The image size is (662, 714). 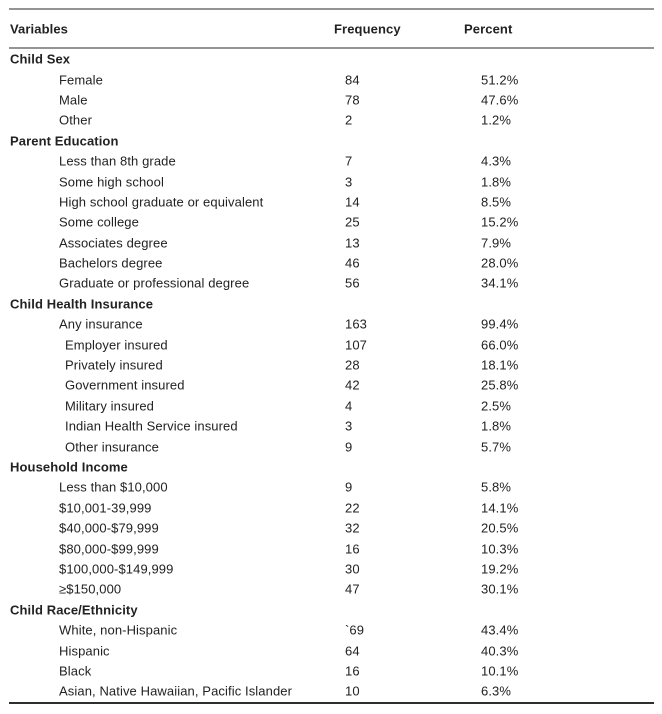 I want to click on row-frequency: 32, so click(x=352, y=528).